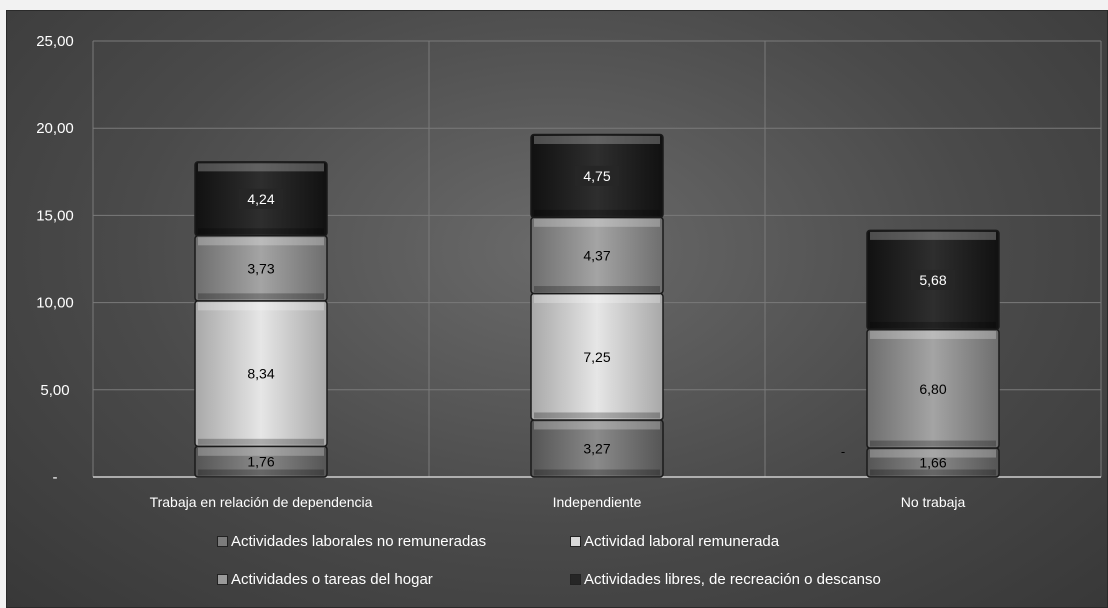  Describe the element at coordinates (596, 357) in the screenshot. I see `data-label: 7,25` at that location.